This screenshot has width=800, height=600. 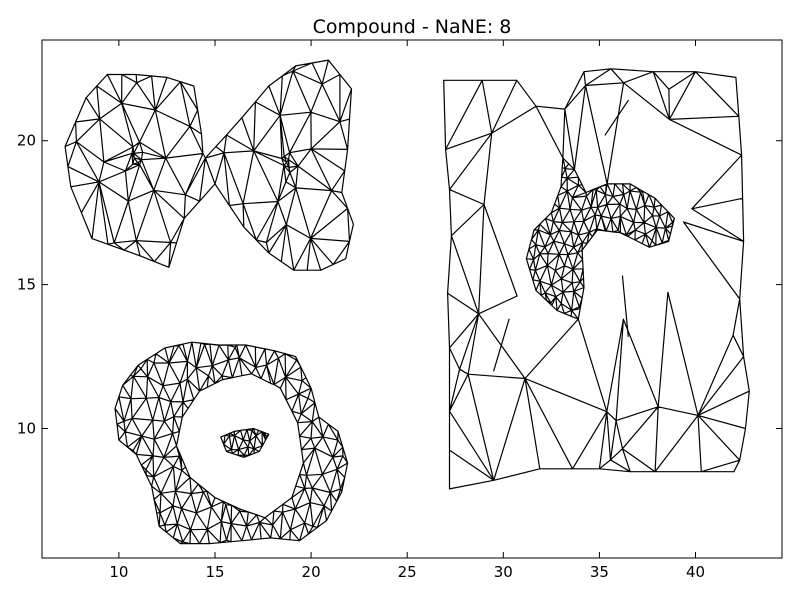 I want to click on rectangle-with-crescent-crescent-edges, so click(x=600, y=238).